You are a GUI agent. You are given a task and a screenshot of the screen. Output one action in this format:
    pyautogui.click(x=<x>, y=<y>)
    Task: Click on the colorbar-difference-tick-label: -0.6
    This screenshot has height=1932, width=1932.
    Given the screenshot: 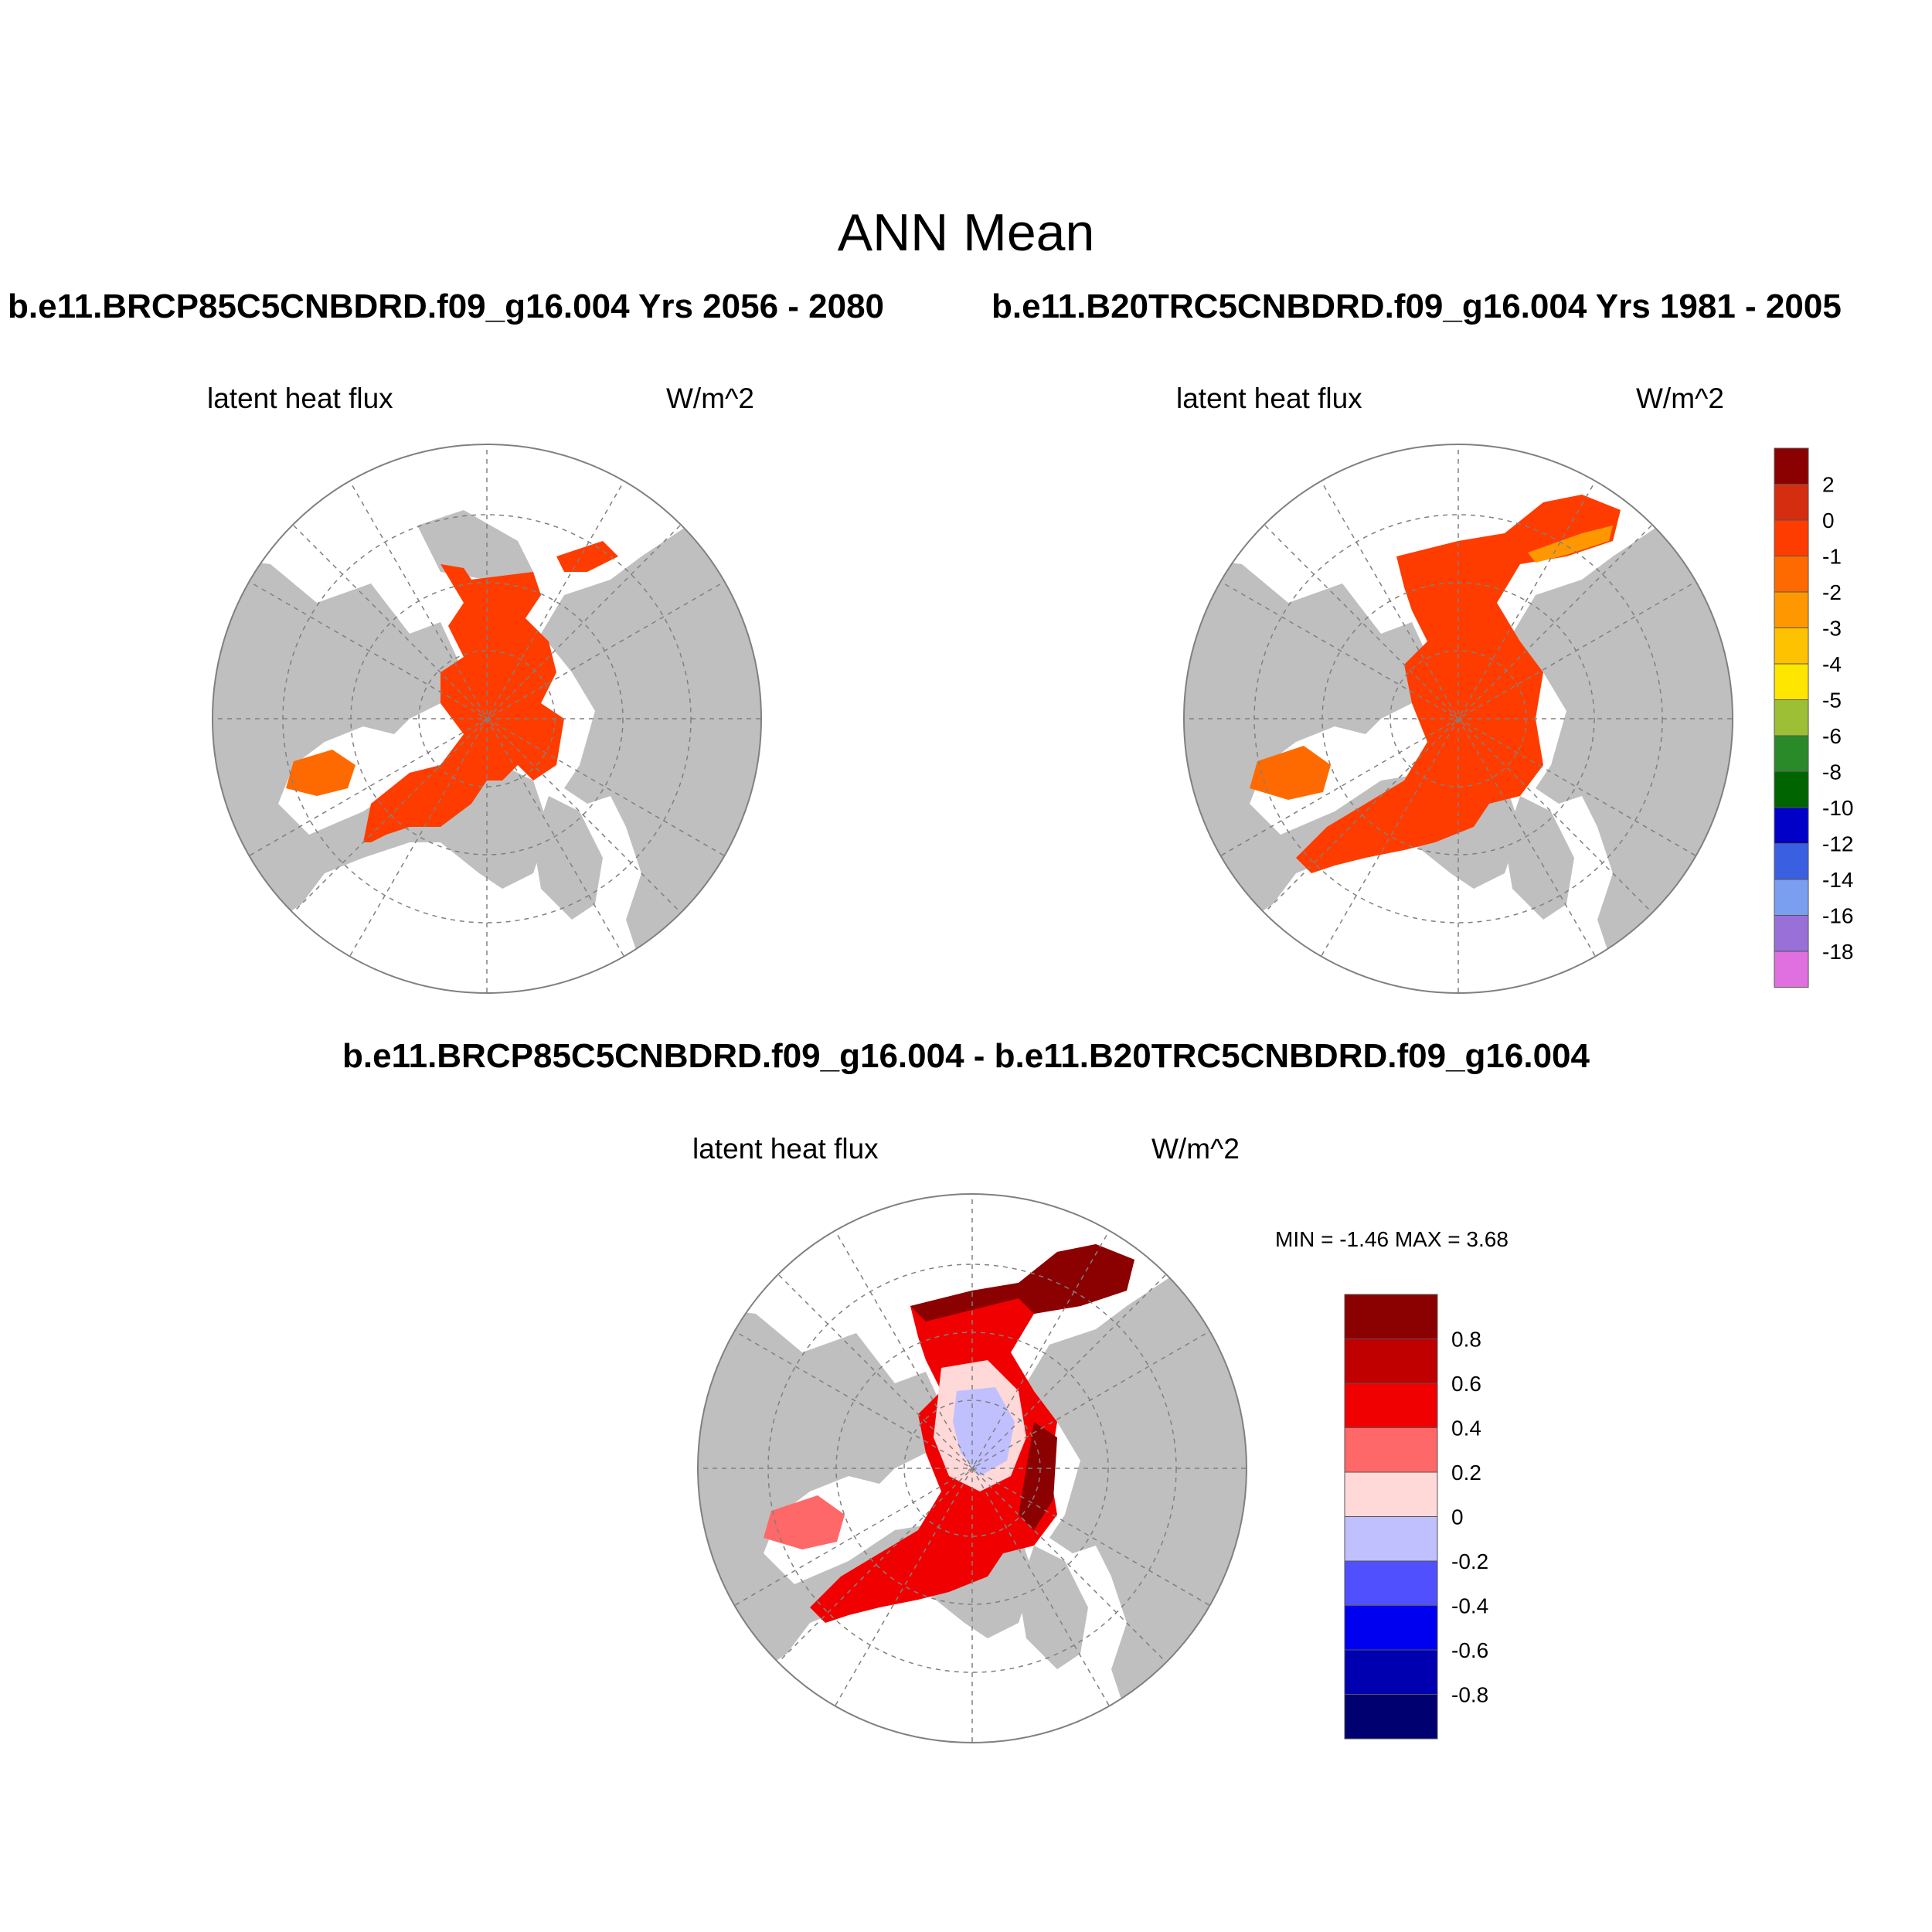 What is the action you would take?
    pyautogui.click(x=1469, y=1650)
    